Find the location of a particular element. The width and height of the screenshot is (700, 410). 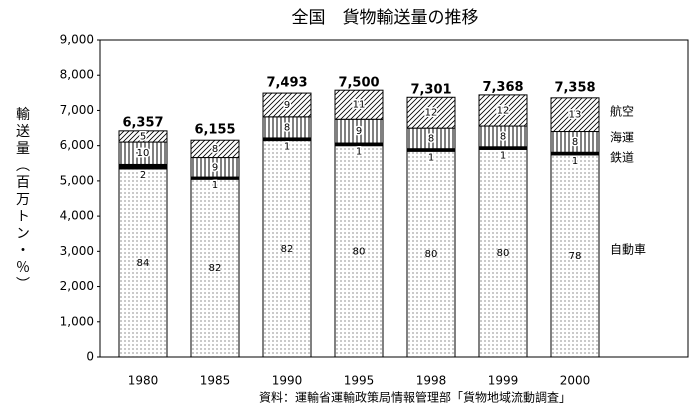

y-tick-label: 5,000 is located at coordinates (77, 180).